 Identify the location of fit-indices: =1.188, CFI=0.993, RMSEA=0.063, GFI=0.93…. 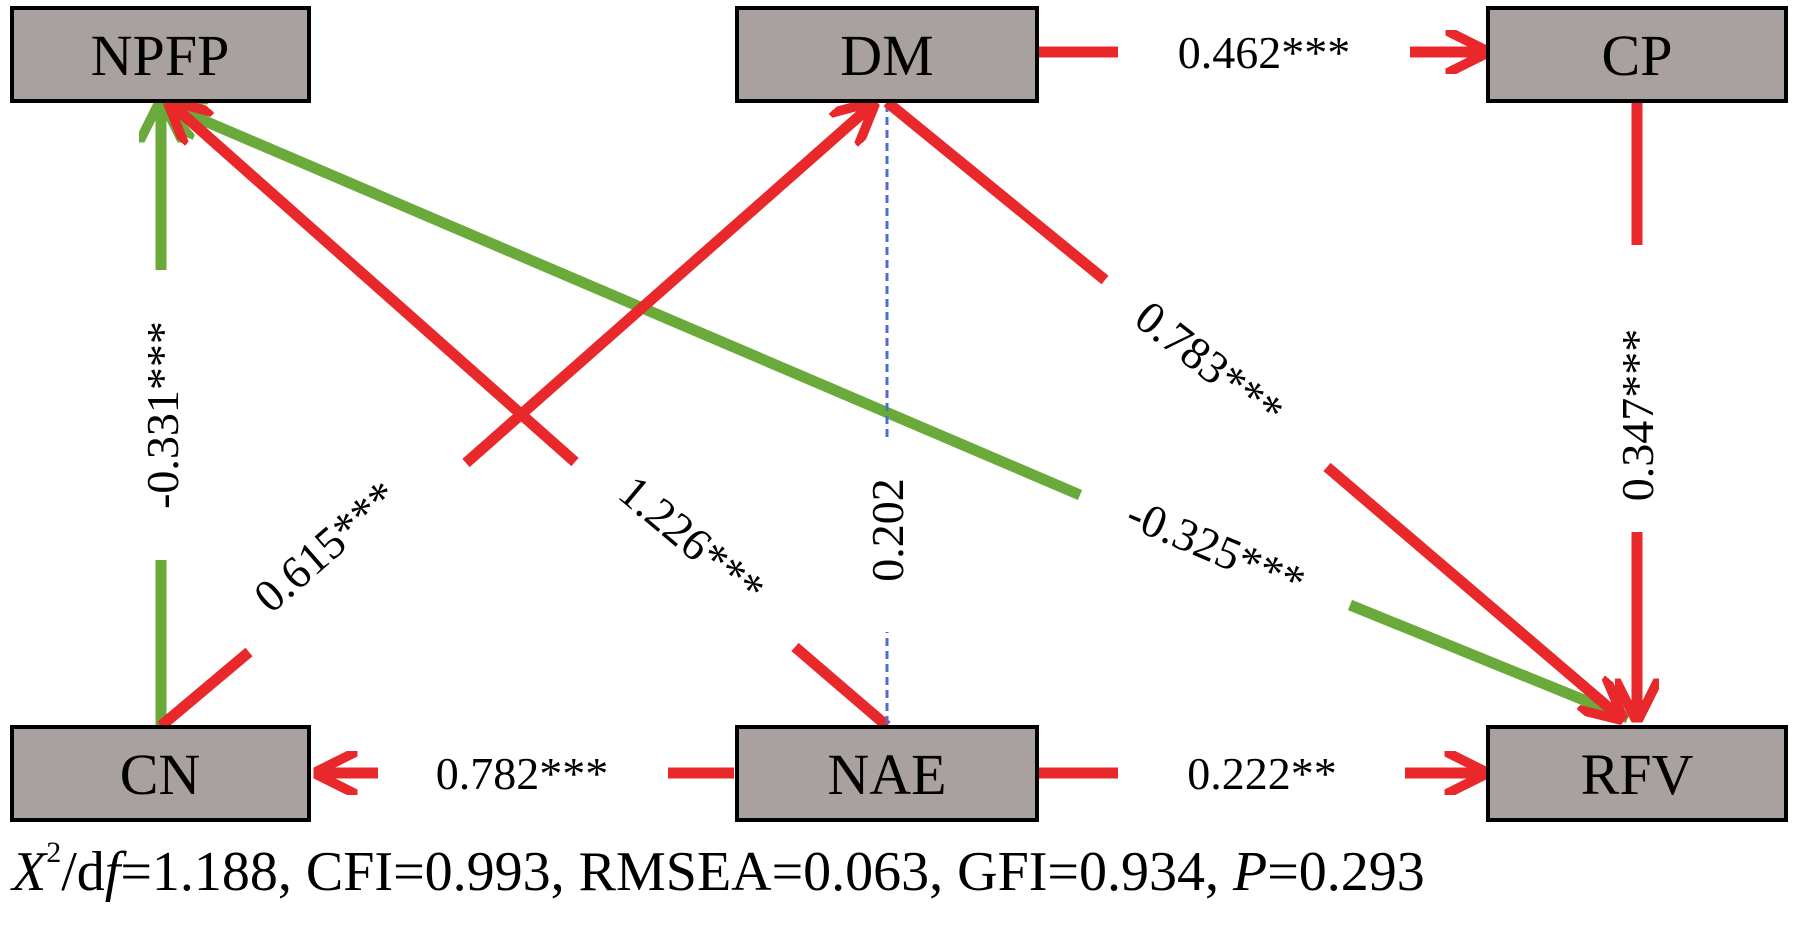
(676, 872).